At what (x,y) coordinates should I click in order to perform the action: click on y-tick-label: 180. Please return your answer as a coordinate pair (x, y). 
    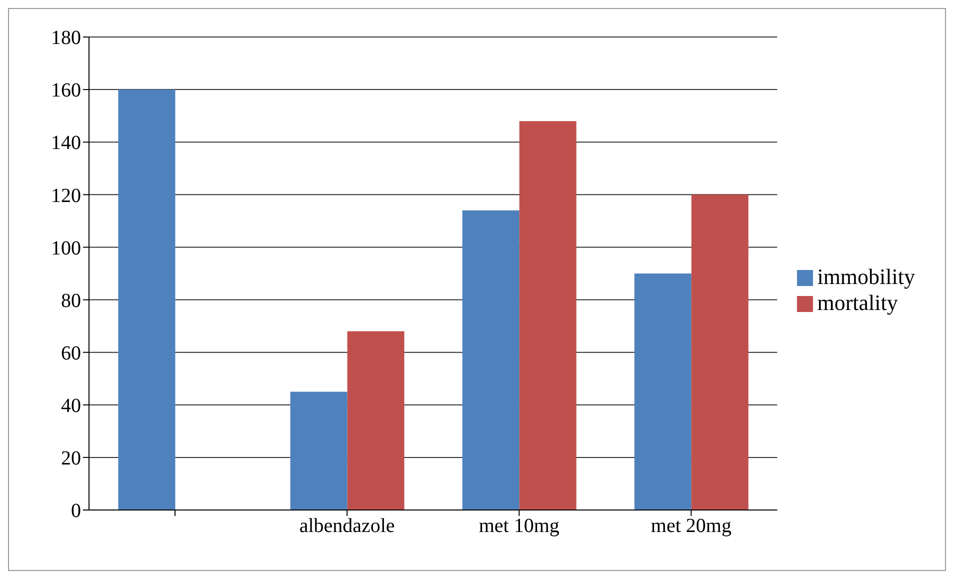
    Looking at the image, I should click on (66, 38).